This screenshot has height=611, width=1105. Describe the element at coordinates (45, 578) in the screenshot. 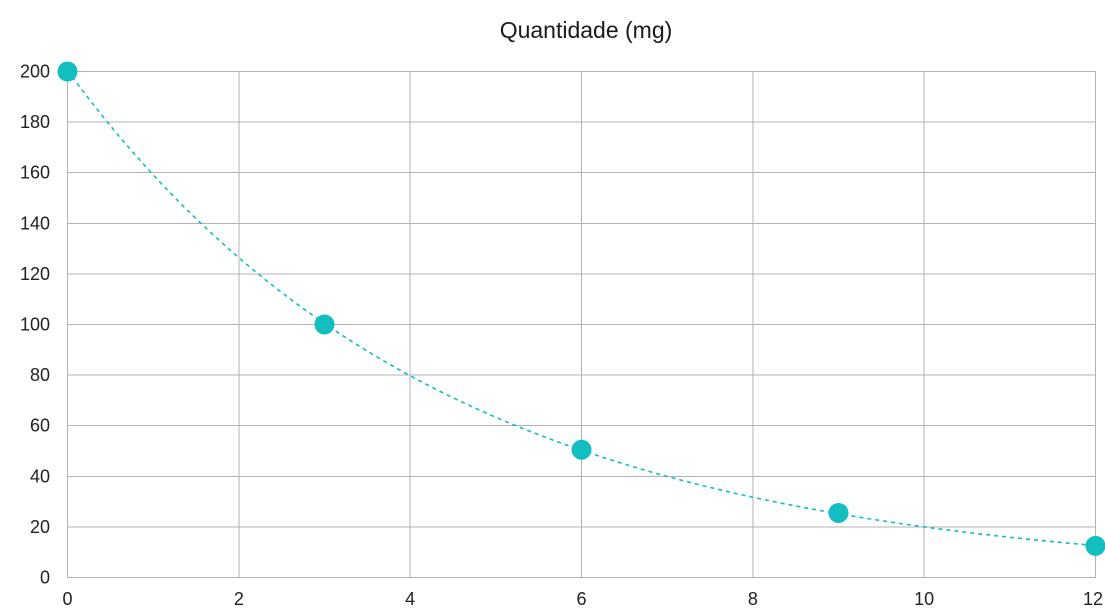

I see `y-tick-label: 0` at that location.